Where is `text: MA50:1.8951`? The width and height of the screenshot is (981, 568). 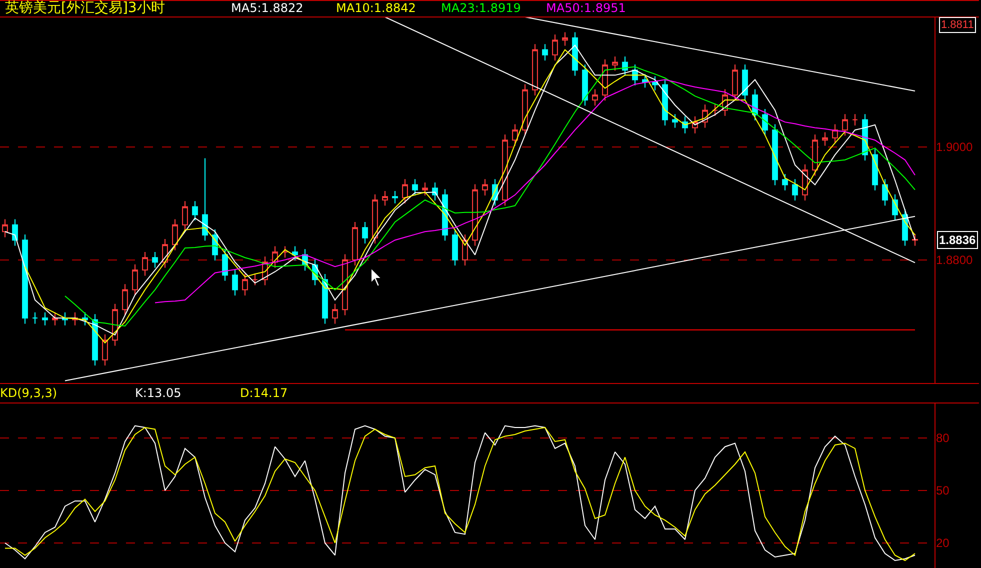 text: MA50:1.8951 is located at coordinates (586, 8).